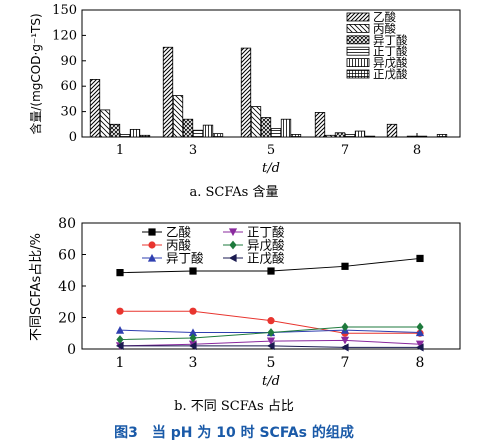 This screenshot has width=482, height=447. I want to click on y-tick-label: 30, so click(68, 112).